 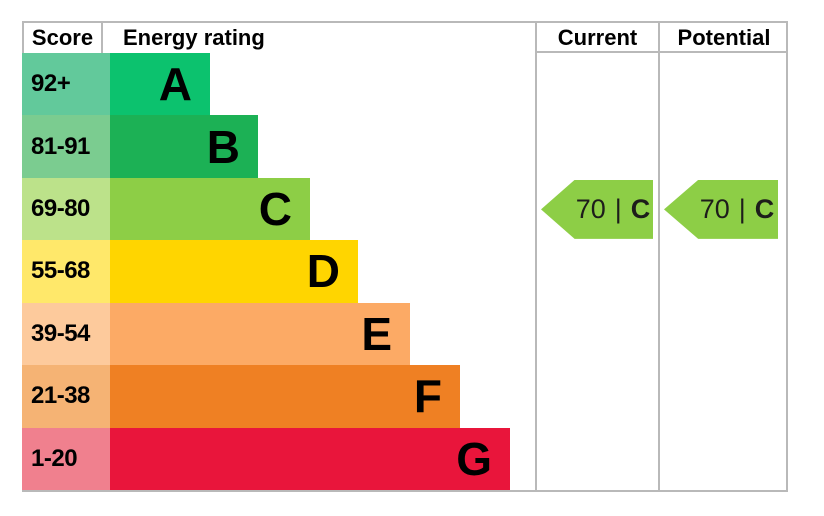 What do you see at coordinates (275, 209) in the screenshot?
I see `band-letter-c: C` at bounding box center [275, 209].